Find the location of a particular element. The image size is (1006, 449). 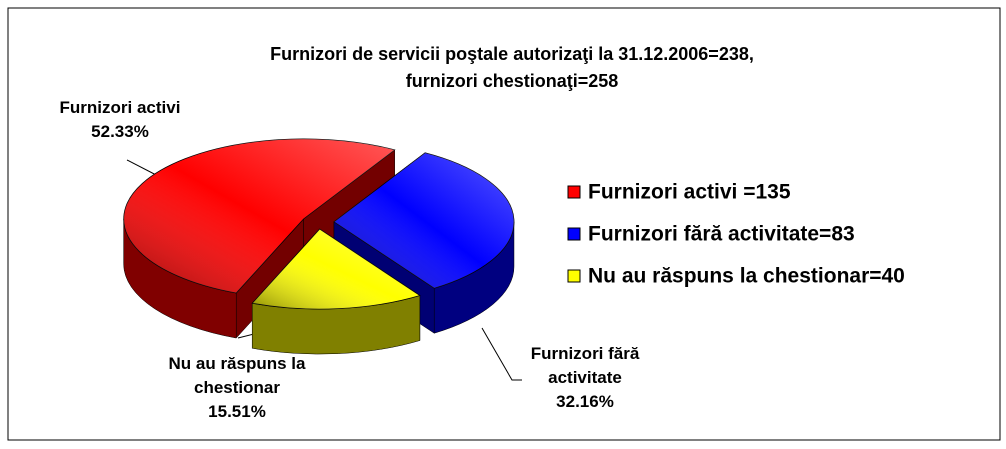

pie-slice is located at coordinates (336, 291).